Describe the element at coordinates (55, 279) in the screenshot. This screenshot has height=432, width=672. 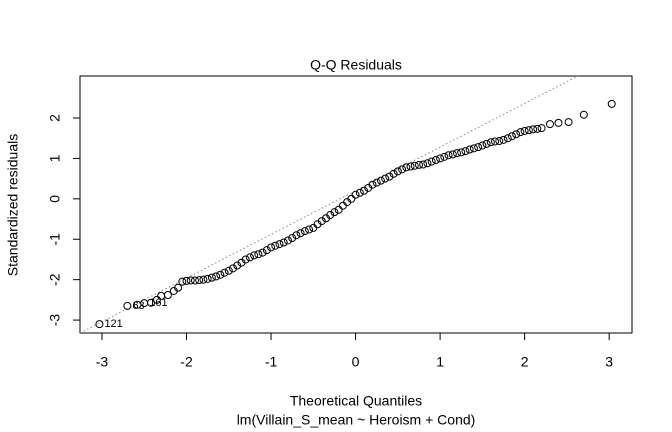
I see `y-tick-label: -2` at that location.